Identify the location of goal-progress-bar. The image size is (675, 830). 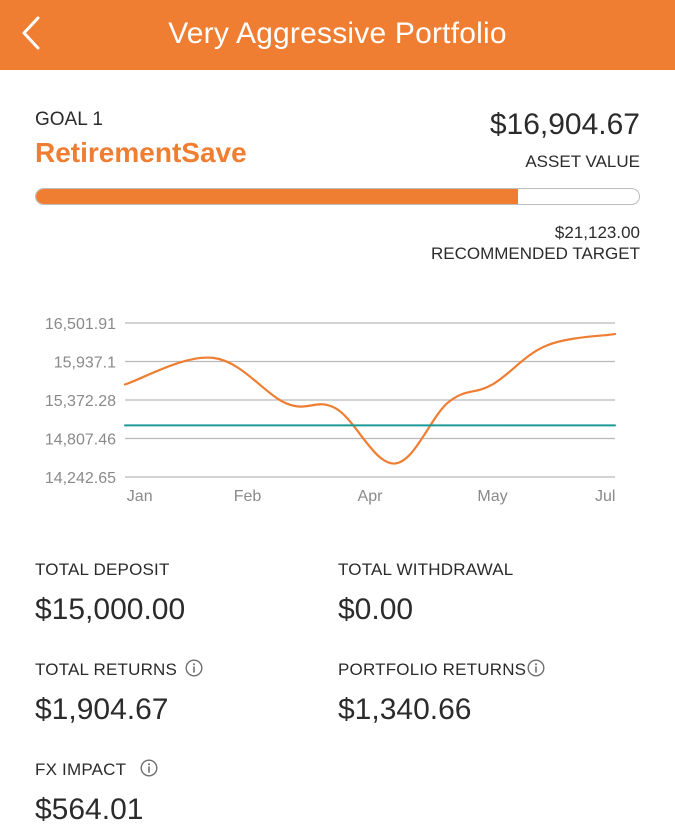
(337, 196).